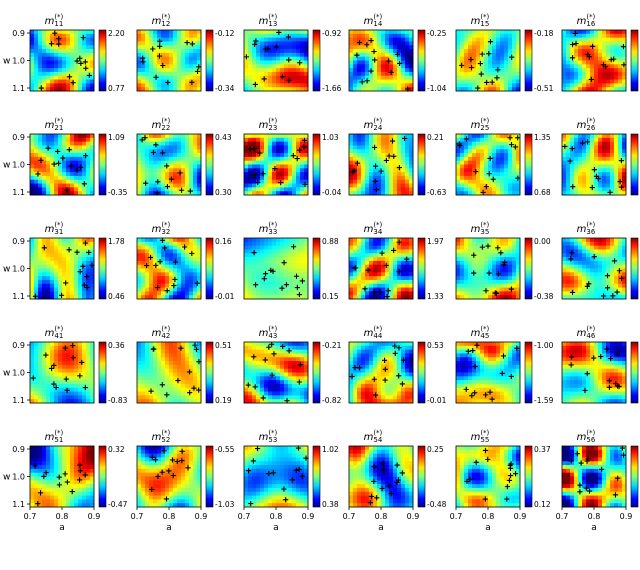 The width and height of the screenshot is (640, 570). What do you see at coordinates (102, 60) in the screenshot?
I see `colorbar` at bounding box center [102, 60].